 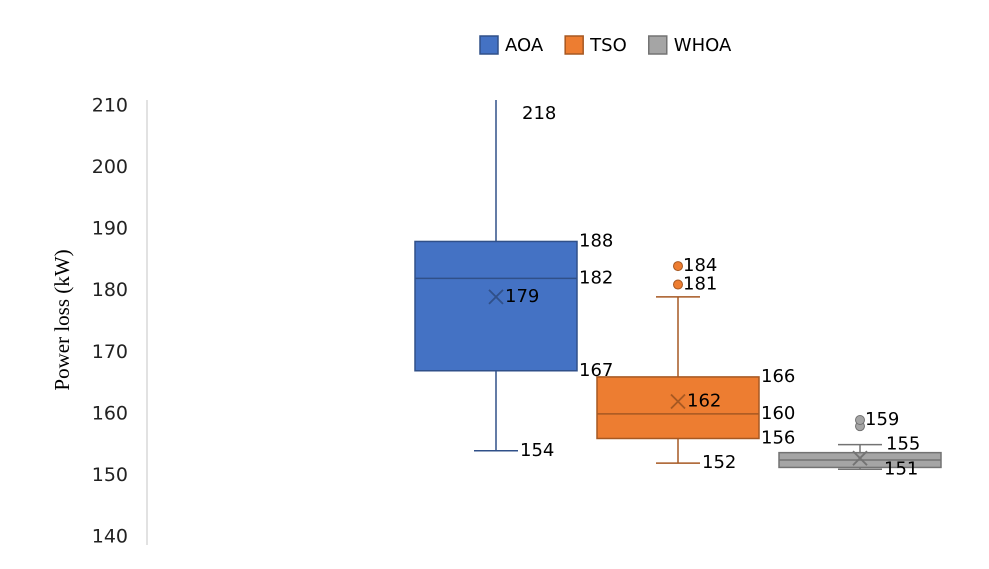 What do you see at coordinates (719, 462) in the screenshot?
I see `data-label: 152` at bounding box center [719, 462].